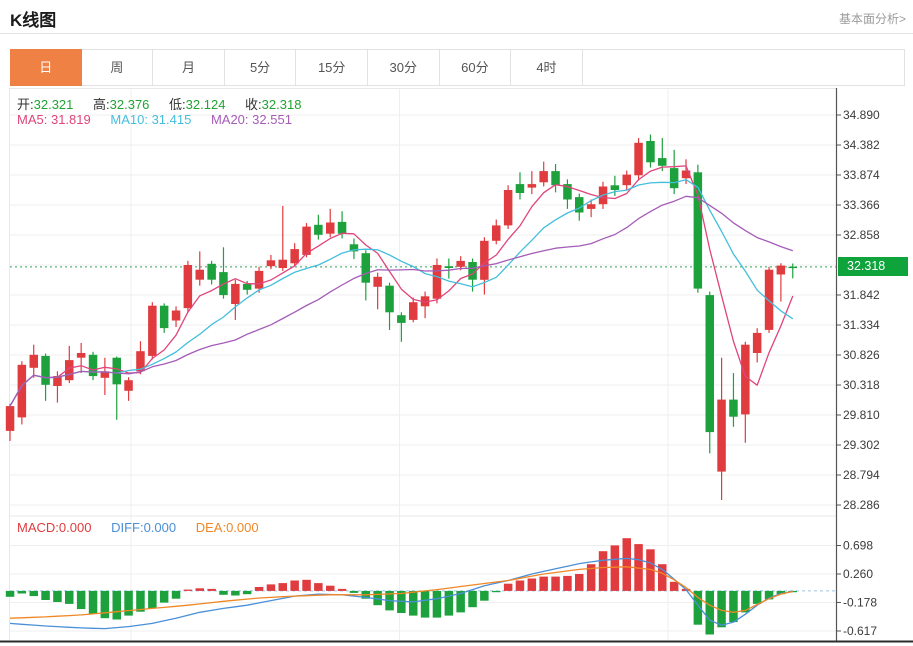 This screenshot has height=646, width=913. Describe the element at coordinates (861, 175) in the screenshot. I see `main-axis-label: 33.874` at that location.